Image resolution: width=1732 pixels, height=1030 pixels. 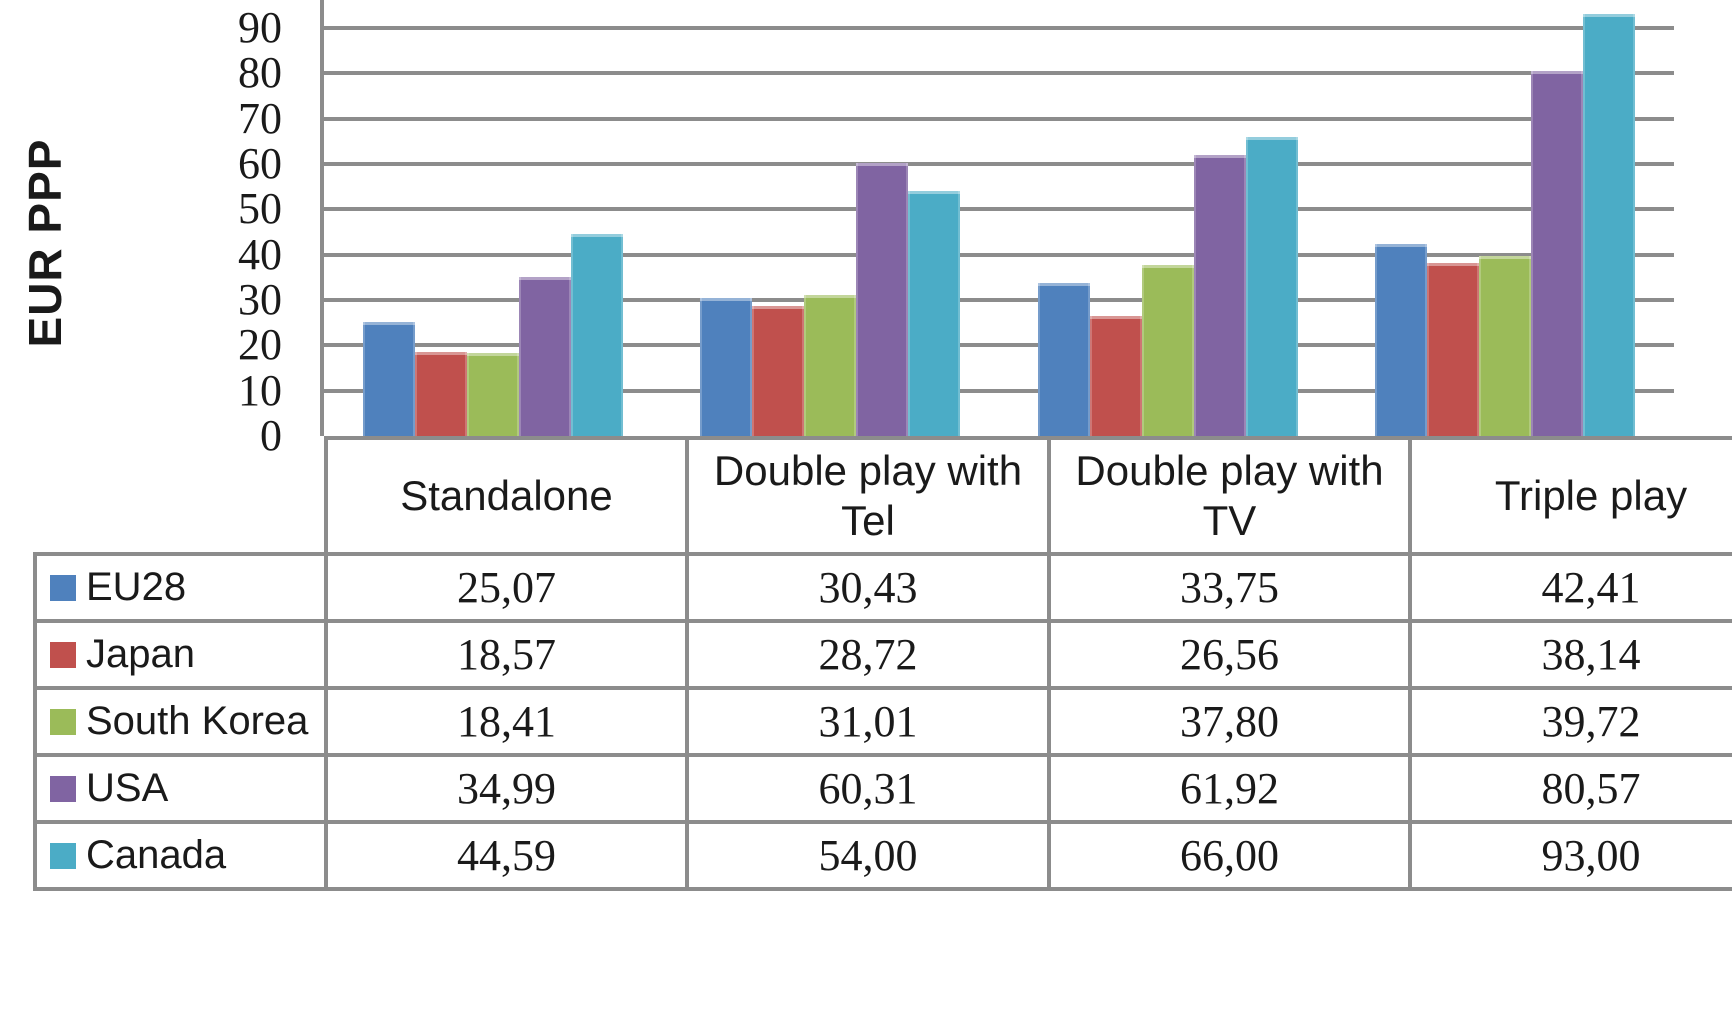 I want to click on y-tick-label-80: 80, so click(x=260, y=73).